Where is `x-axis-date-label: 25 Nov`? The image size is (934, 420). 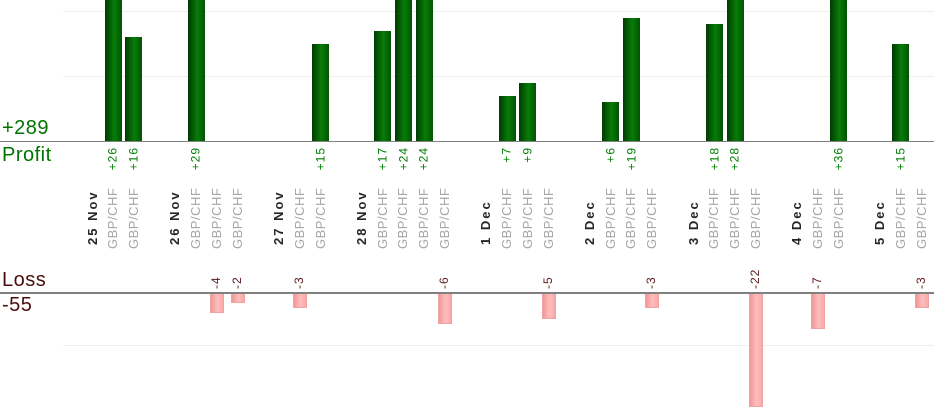
x-axis-date-label: 25 Nov is located at coordinates (92, 217).